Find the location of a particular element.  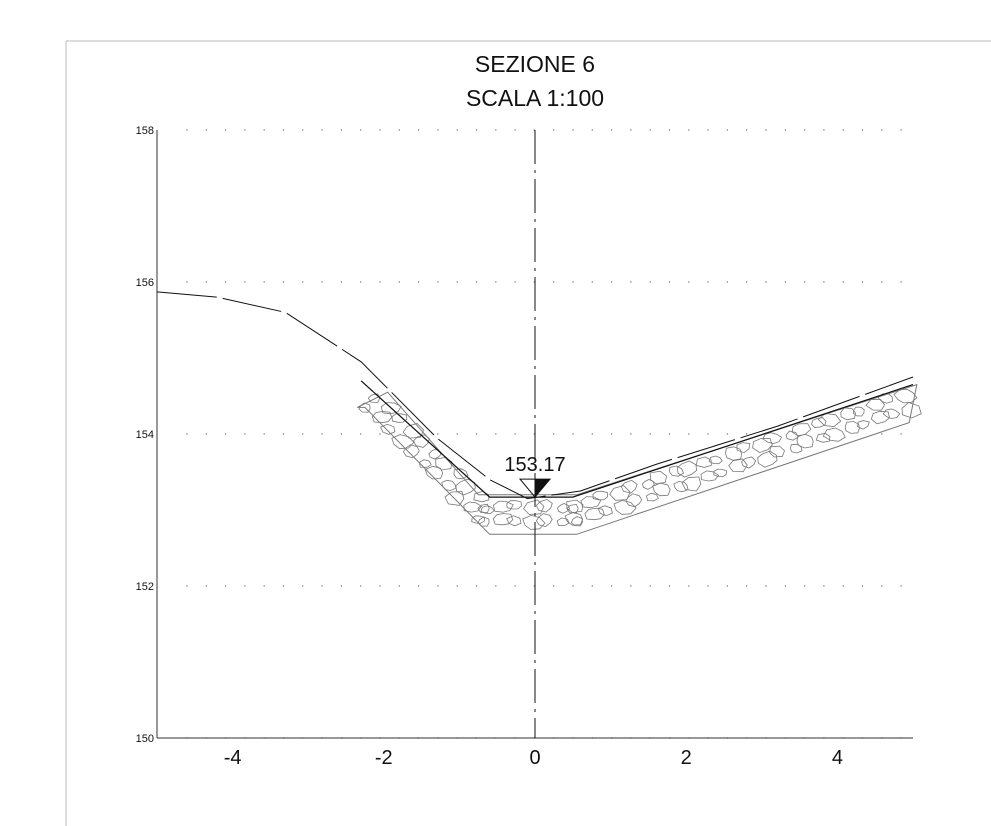

y-tick-labels: 150 152 154 156 158 is located at coordinates (145, 435).